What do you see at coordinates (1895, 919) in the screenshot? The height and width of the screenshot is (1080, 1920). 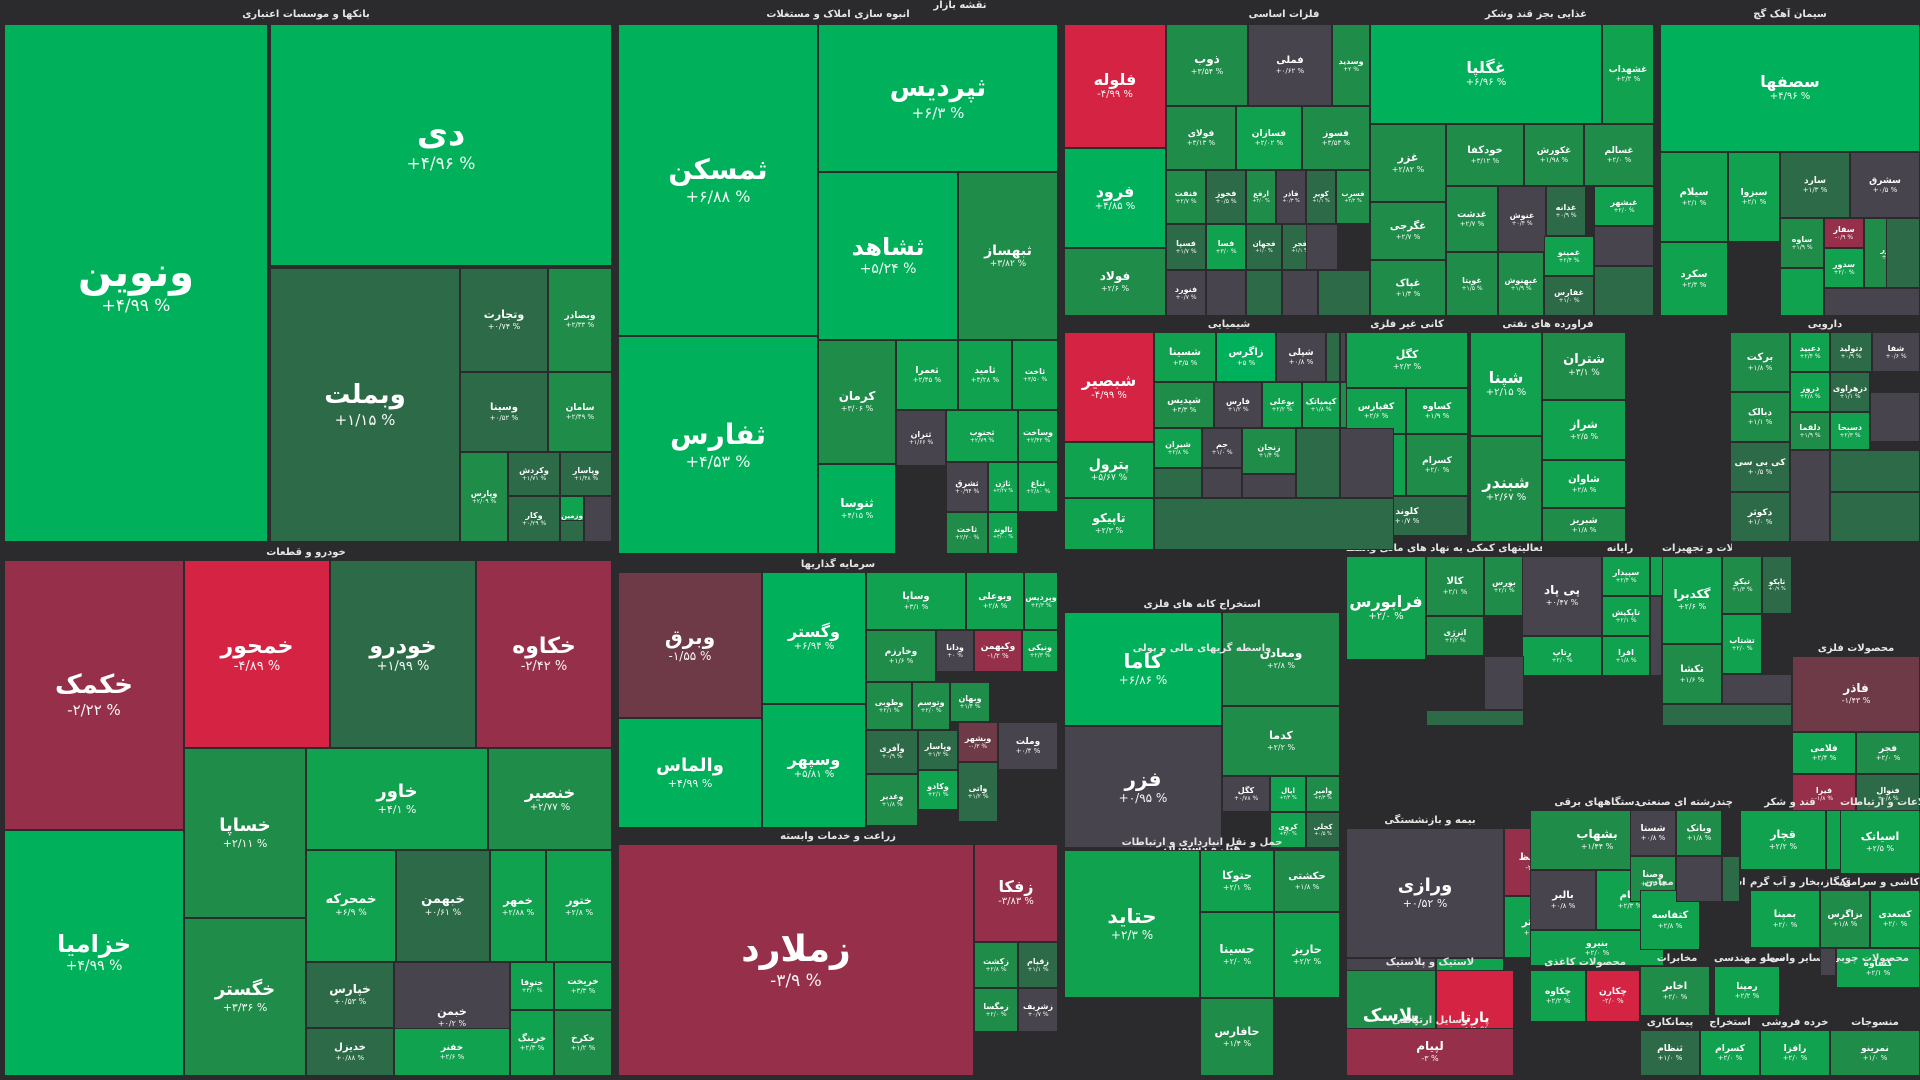 I see `stock-tile: کسعدی +۲/۰ %` at bounding box center [1895, 919].